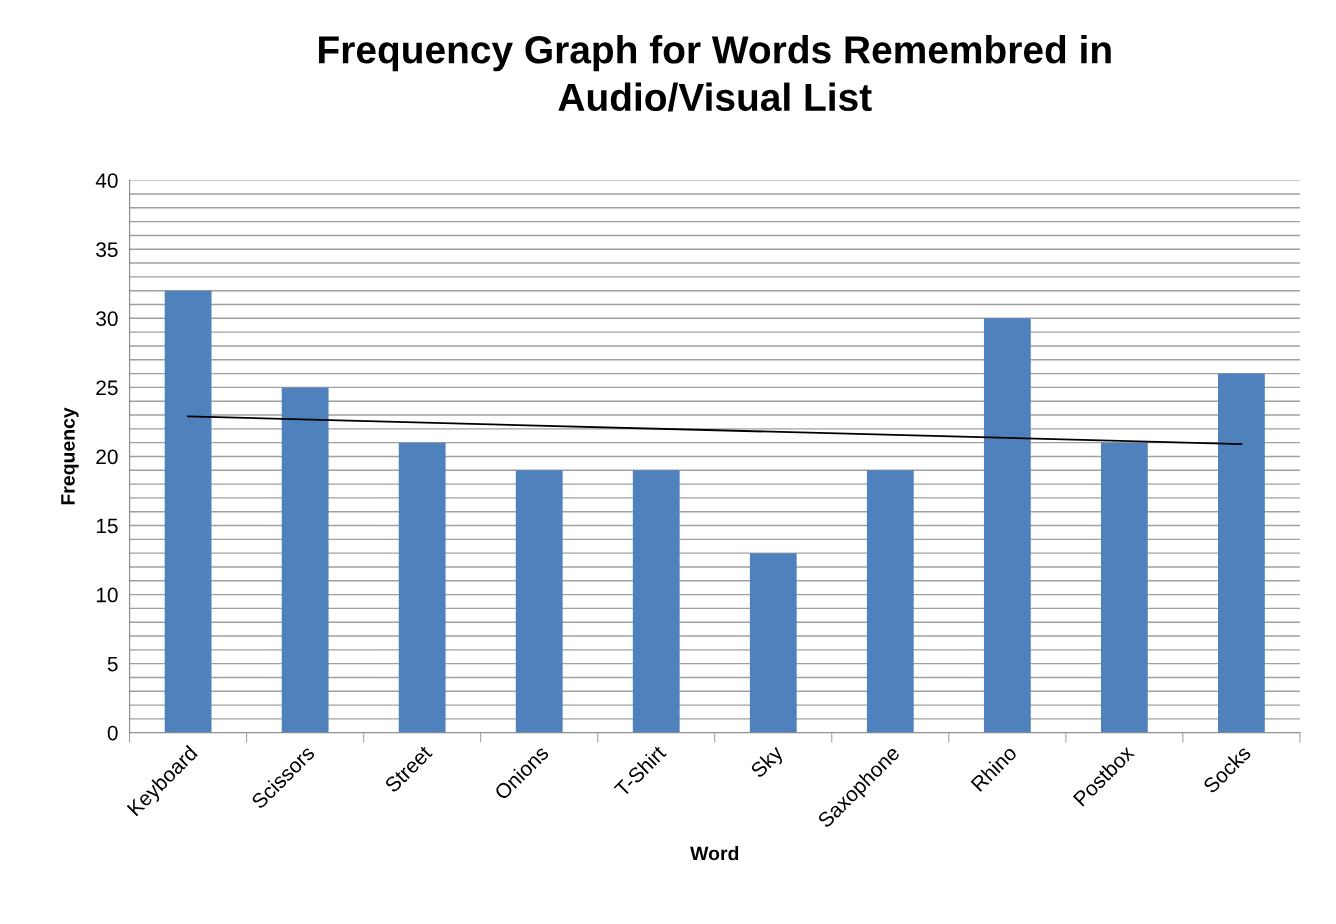 The image size is (1336, 924). What do you see at coordinates (768, 762) in the screenshot?
I see `x-tick-label: Sky` at bounding box center [768, 762].